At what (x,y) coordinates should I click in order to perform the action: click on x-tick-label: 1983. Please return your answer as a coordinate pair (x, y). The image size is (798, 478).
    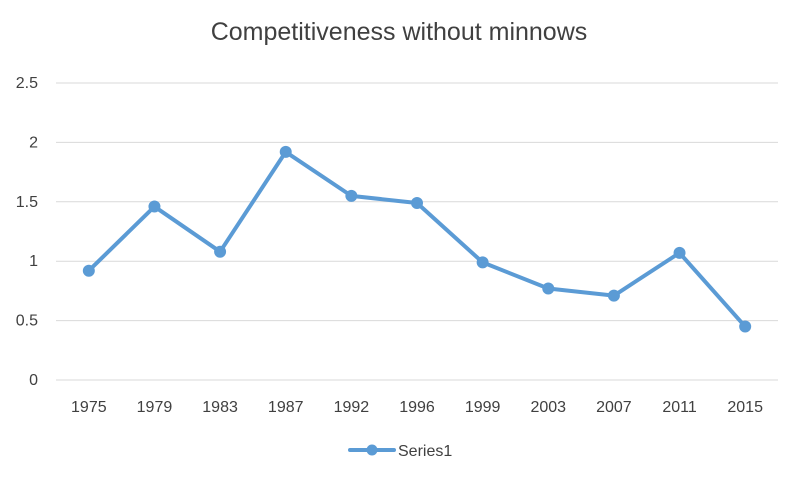
    Looking at the image, I should click on (220, 407).